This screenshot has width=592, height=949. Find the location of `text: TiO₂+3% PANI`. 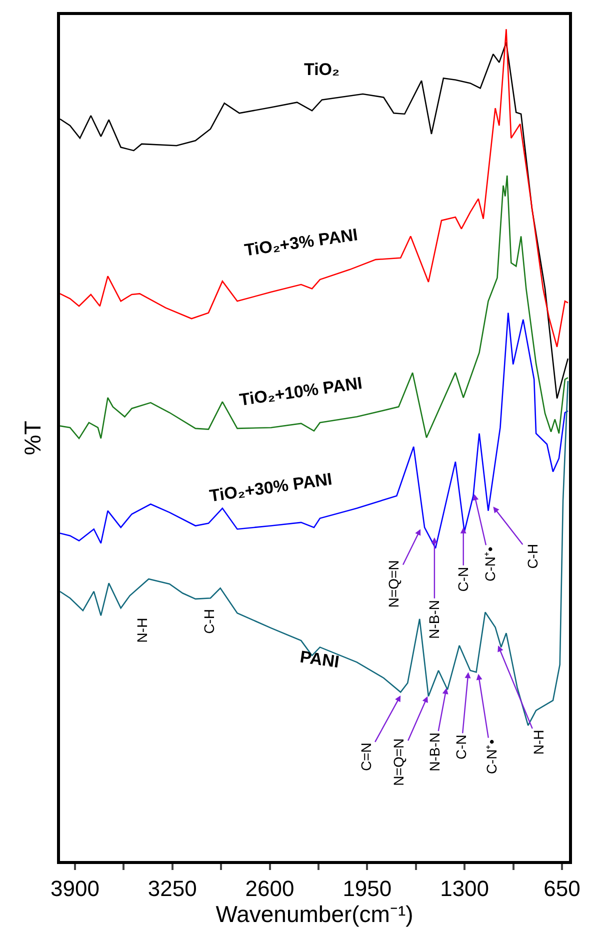

text: TiO₂+3% PANI is located at coordinates (301, 242).